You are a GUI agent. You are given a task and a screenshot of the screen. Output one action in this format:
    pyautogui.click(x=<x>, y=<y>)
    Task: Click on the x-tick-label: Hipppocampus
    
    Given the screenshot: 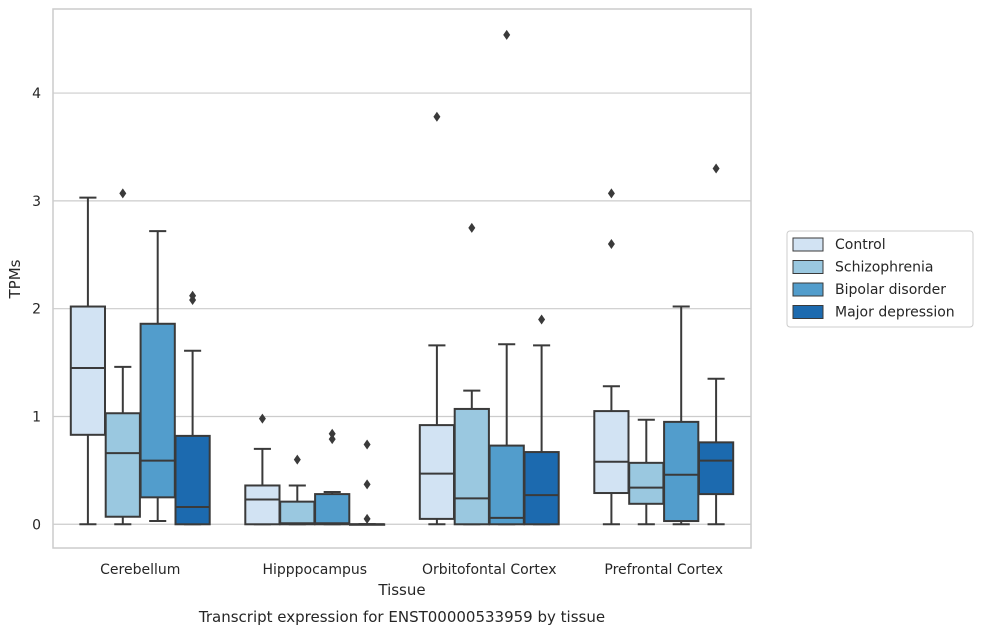 What is the action you would take?
    pyautogui.click(x=314, y=570)
    